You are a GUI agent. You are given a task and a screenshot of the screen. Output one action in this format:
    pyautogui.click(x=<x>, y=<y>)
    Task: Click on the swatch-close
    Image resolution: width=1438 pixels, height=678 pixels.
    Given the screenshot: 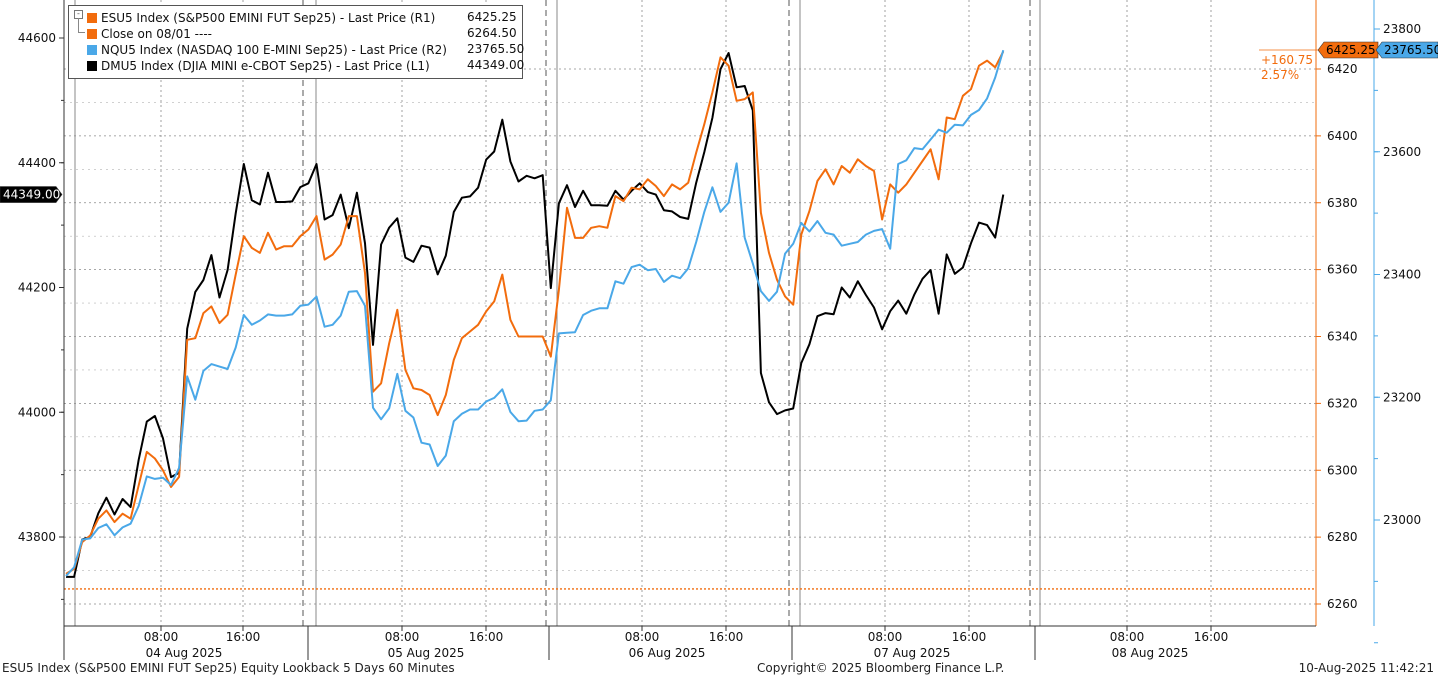 What is the action you would take?
    pyautogui.click(x=92, y=34)
    